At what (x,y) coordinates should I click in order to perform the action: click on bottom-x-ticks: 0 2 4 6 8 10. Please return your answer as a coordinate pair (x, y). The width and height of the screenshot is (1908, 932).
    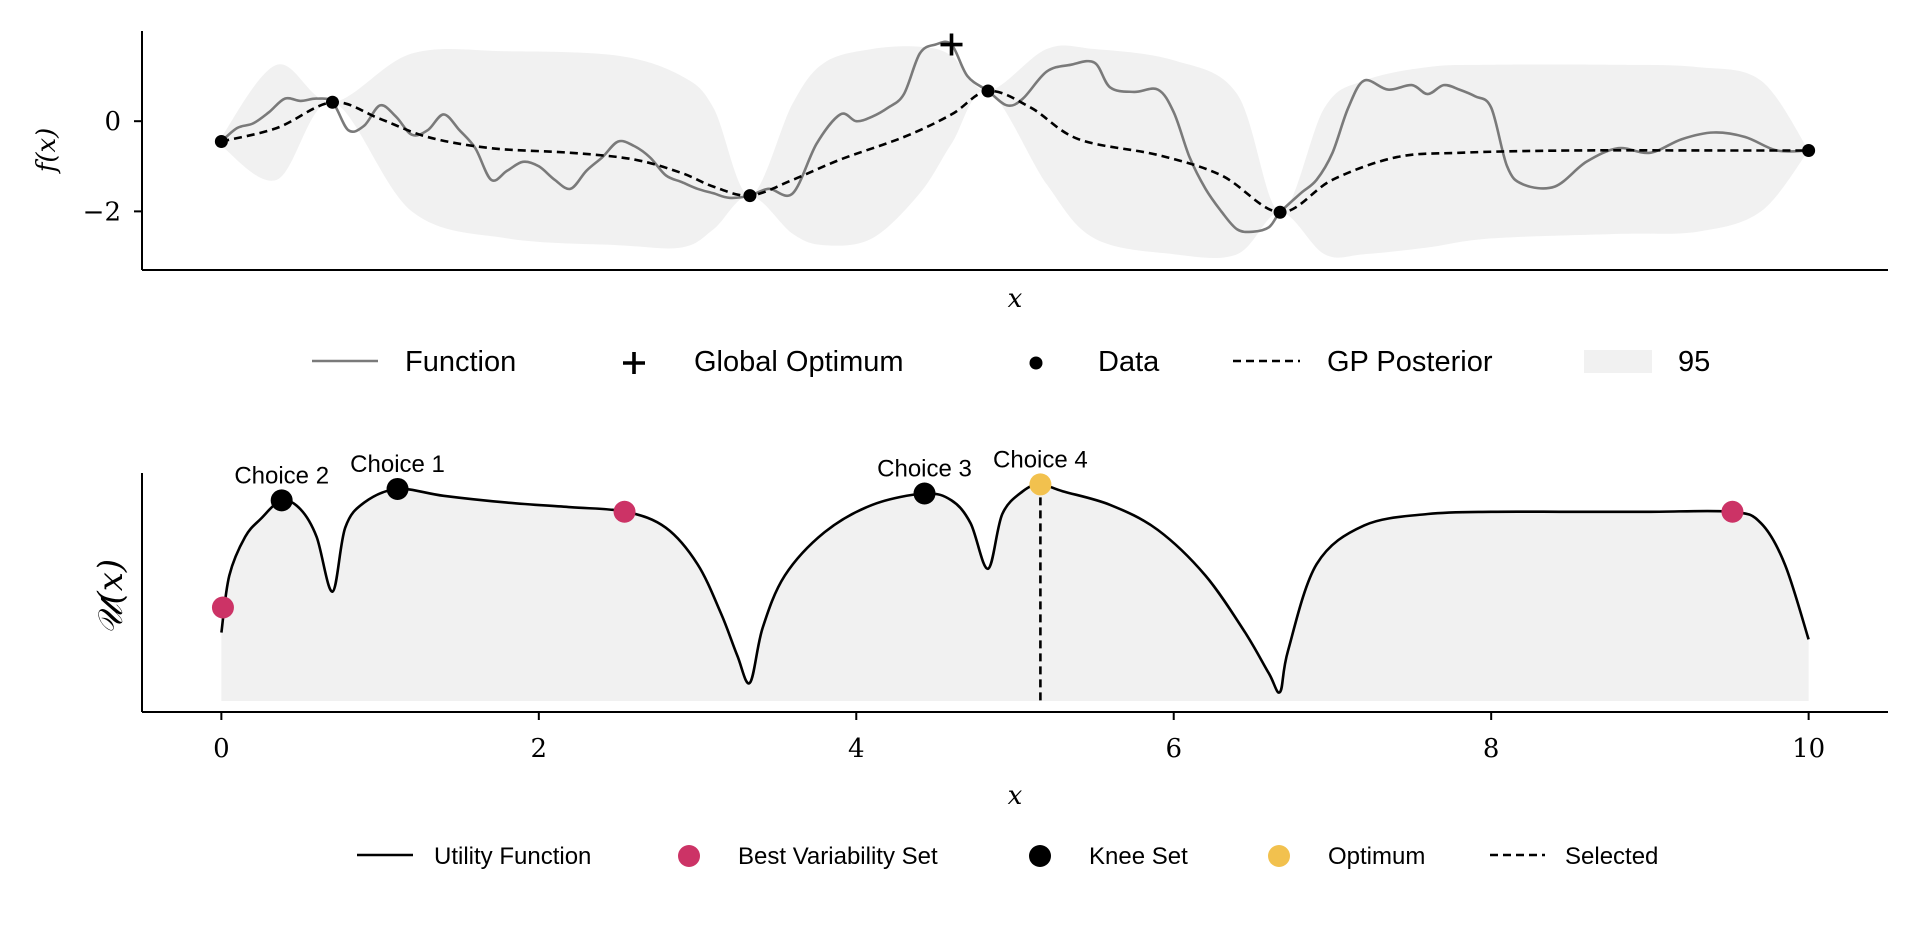
    Looking at the image, I should click on (1019, 738).